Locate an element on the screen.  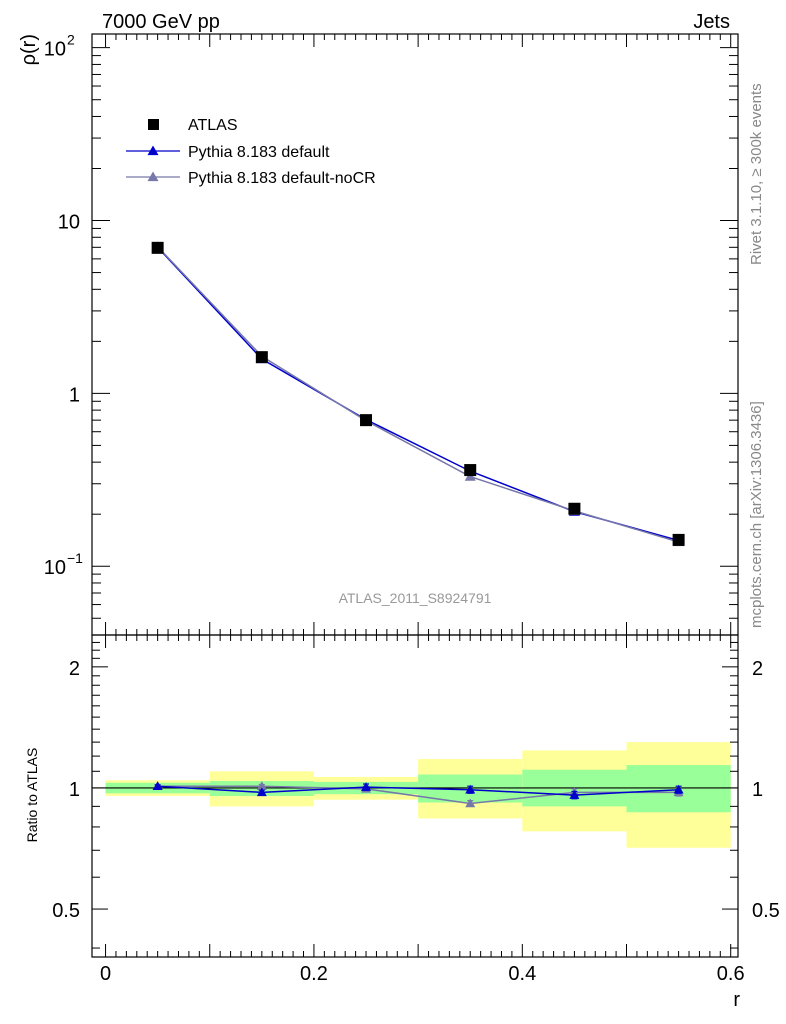
y-tick-label: 10 is located at coordinates (69, 223).